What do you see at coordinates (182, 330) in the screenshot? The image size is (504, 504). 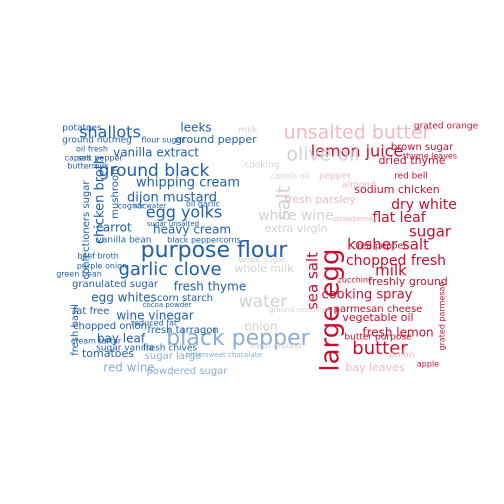 I see `word-fresh-tarragon: fresh tarragon` at bounding box center [182, 330].